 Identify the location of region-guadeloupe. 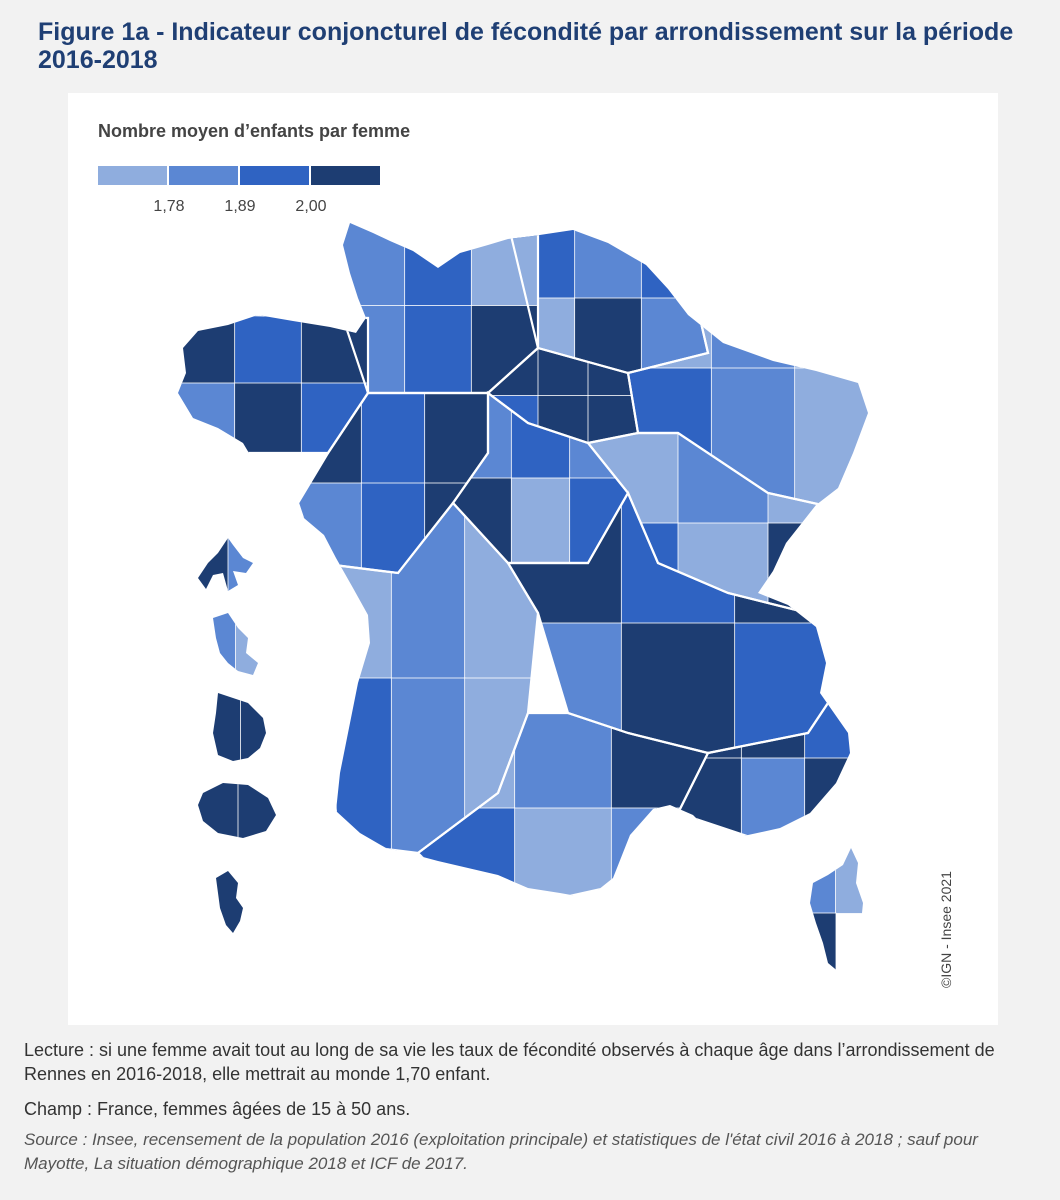
(225, 564).